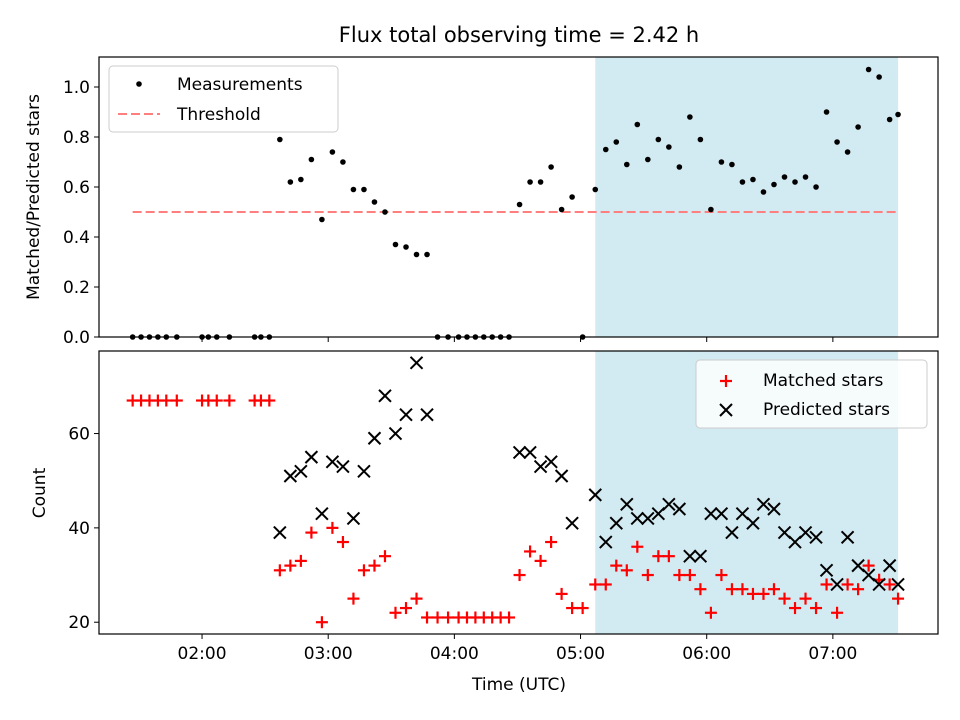 Image resolution: width=960 pixels, height=720 pixels. Describe the element at coordinates (79, 435) in the screenshot. I see `bottom-y-tick-label: 60` at that location.